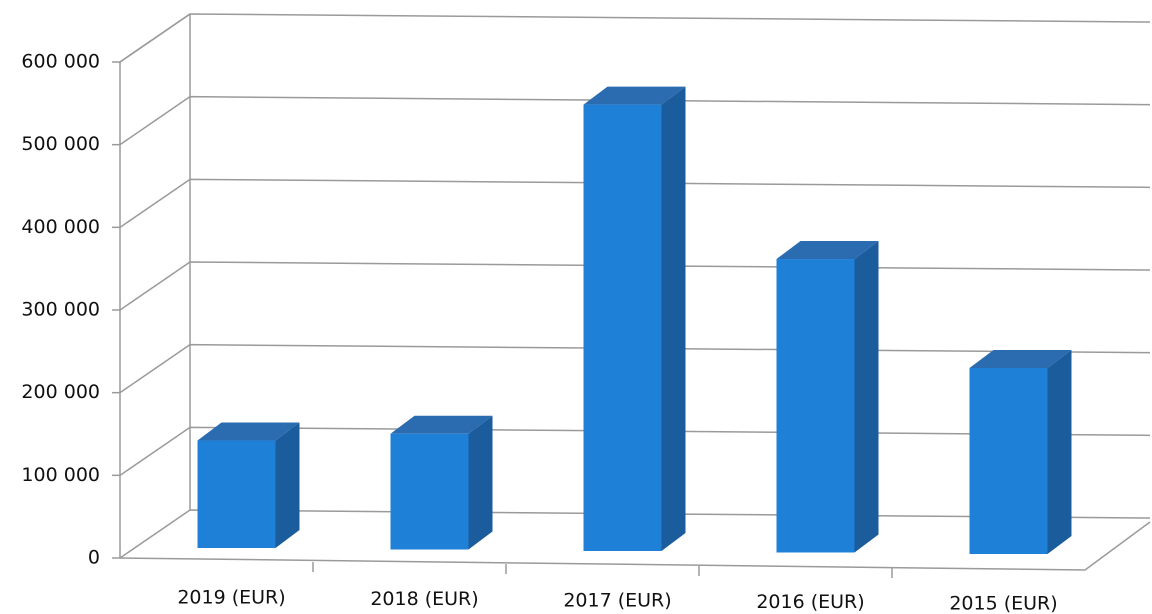  I want to click on x-tick-label: 2015 (EUR), so click(1003, 603).